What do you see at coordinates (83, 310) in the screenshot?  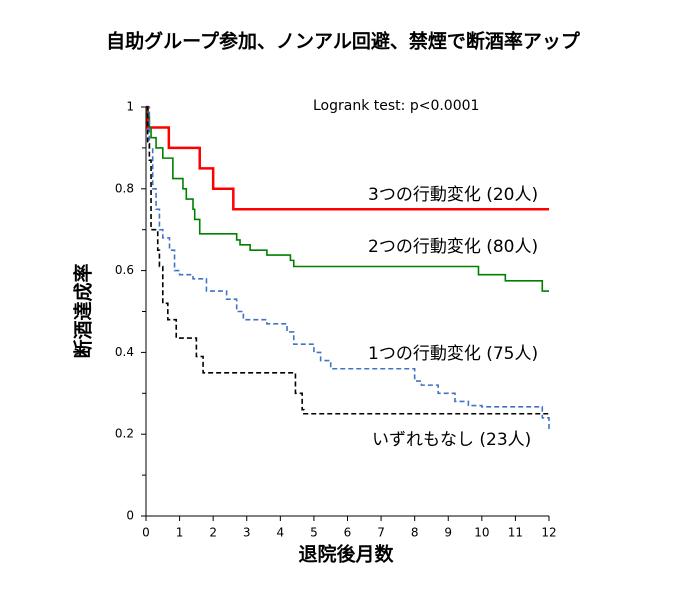 I see `y-axis-label: 断酒達成率` at bounding box center [83, 310].